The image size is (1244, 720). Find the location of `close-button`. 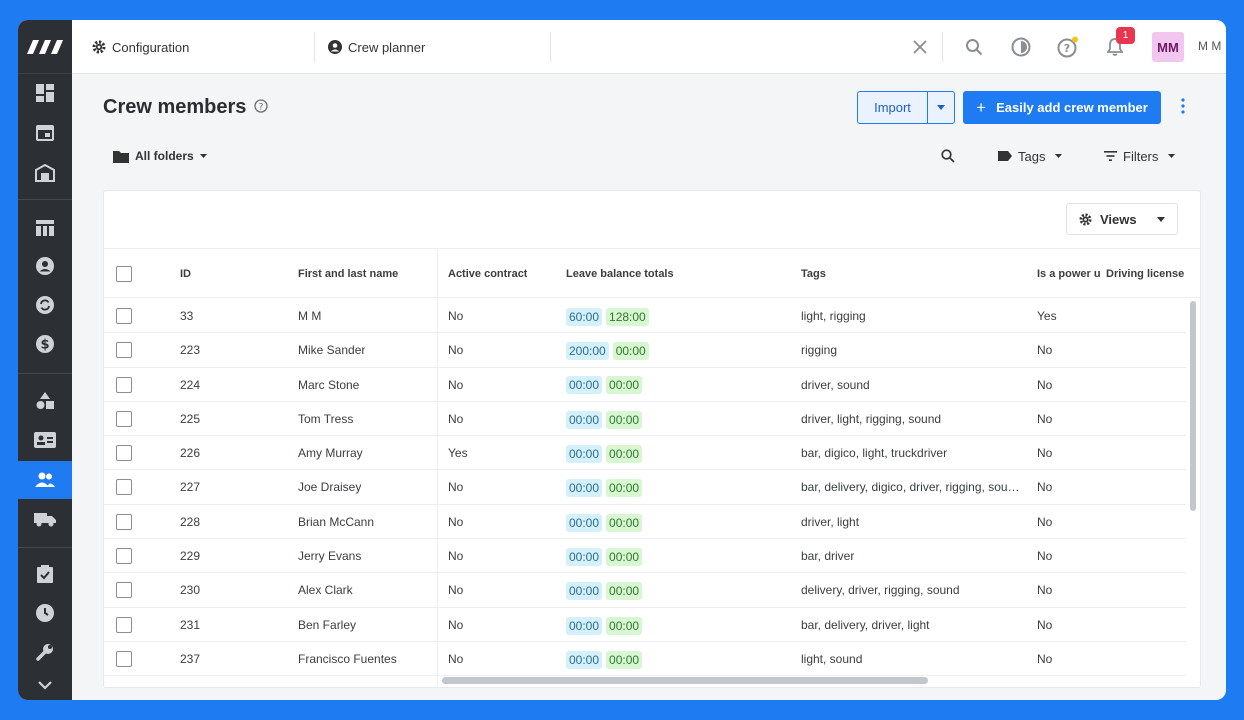

close-button is located at coordinates (920, 47).